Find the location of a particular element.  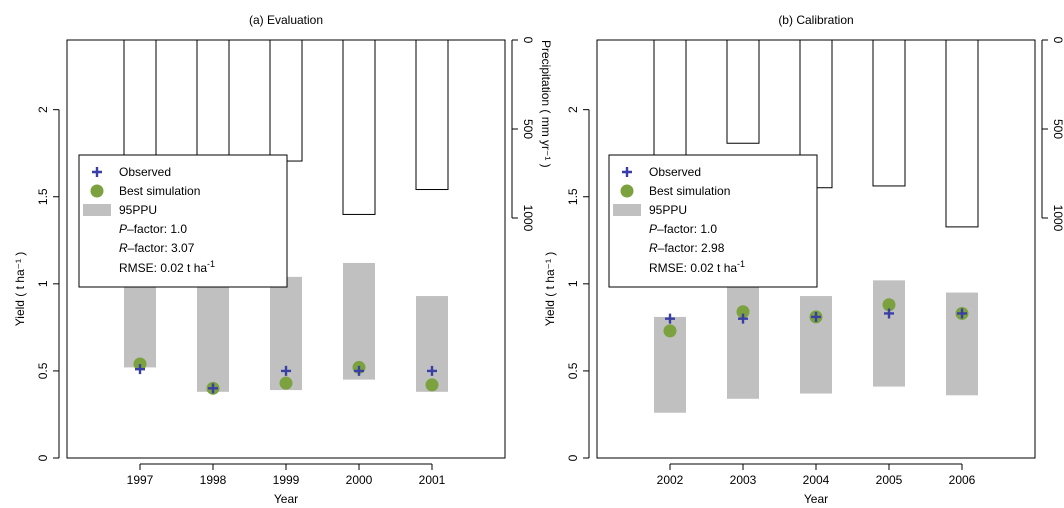

x-tick-label: 1997 is located at coordinates (140, 480).